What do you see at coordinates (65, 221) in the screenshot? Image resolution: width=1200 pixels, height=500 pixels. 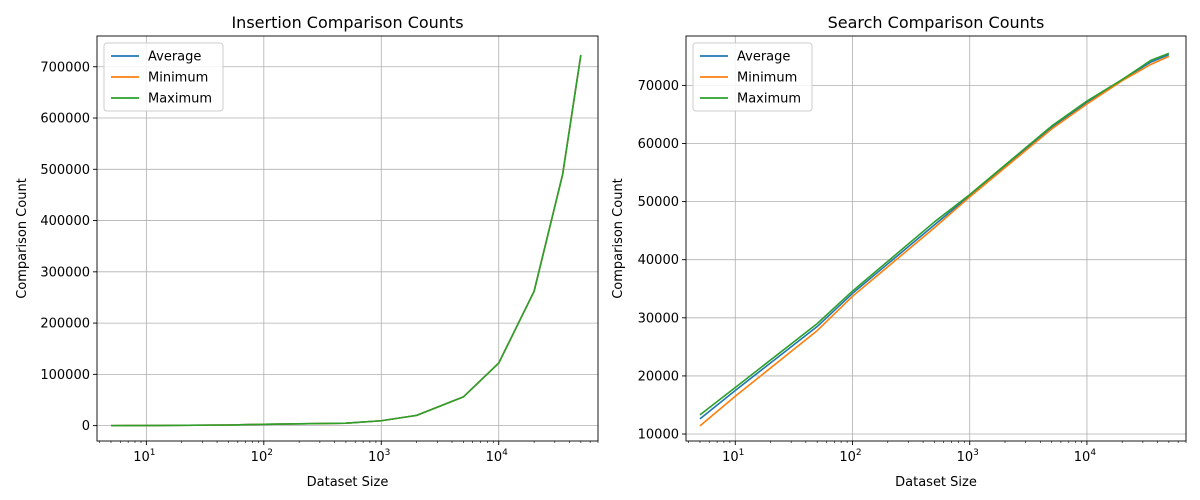 I see `y-tick-label: 400000` at bounding box center [65, 221].